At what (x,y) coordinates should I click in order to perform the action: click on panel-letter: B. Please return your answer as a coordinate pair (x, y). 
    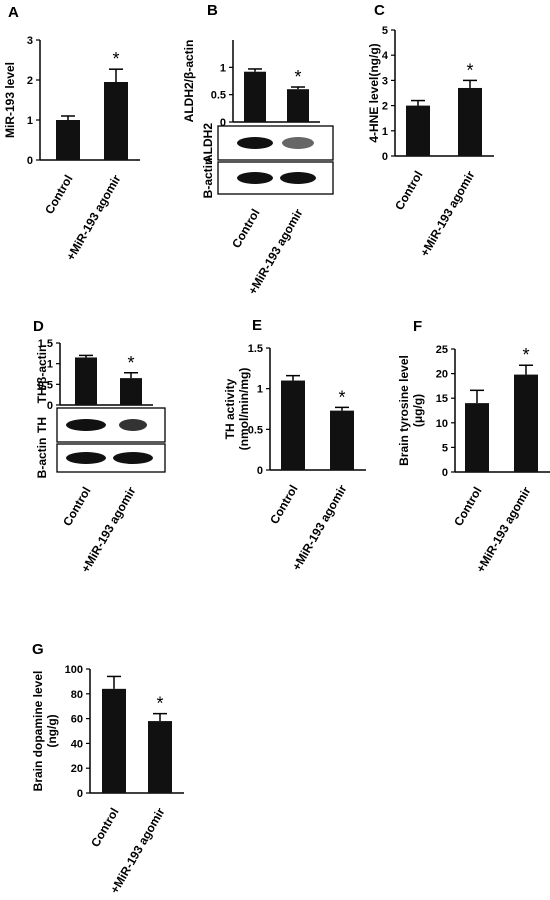
    Looking at the image, I should click on (212, 10).